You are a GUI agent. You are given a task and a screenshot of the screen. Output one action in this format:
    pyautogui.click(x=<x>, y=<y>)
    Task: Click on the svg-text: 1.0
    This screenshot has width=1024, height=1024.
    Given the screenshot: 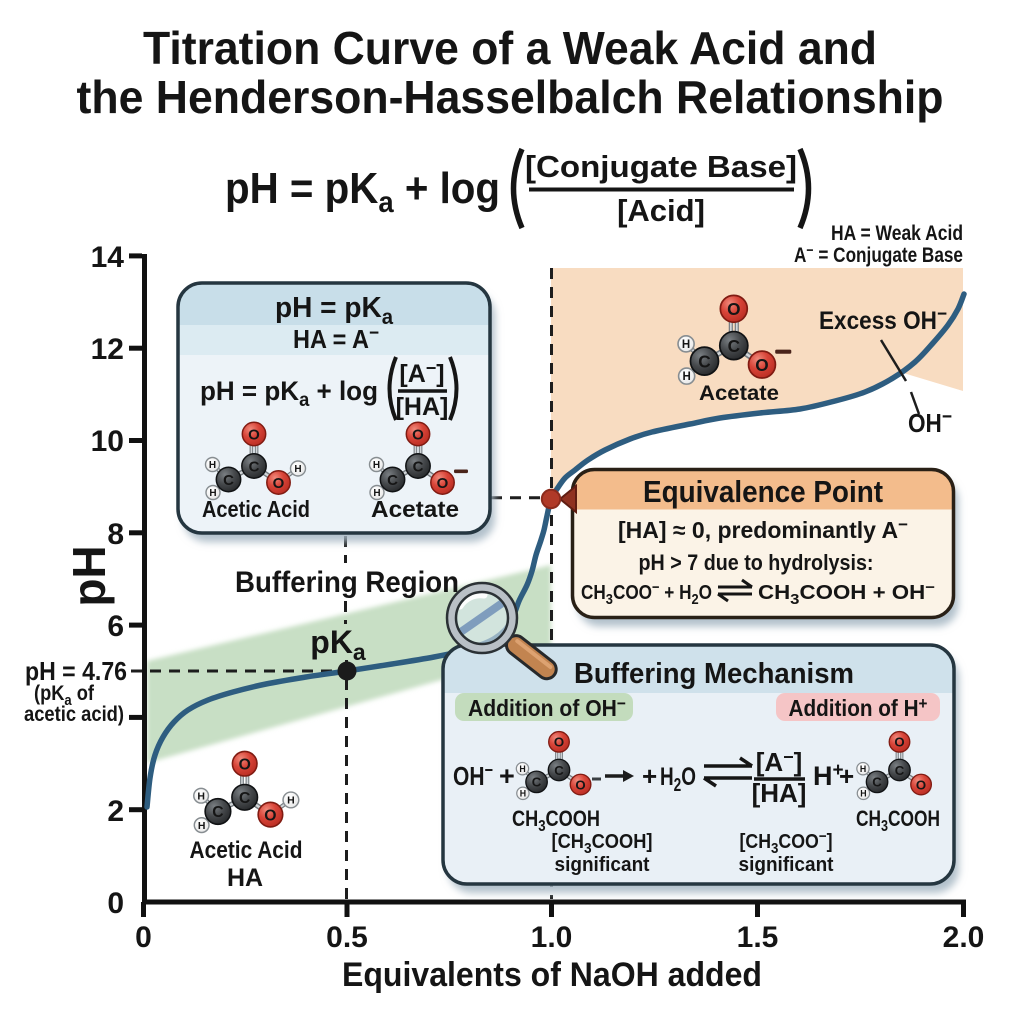 What is the action you would take?
    pyautogui.click(x=552, y=937)
    